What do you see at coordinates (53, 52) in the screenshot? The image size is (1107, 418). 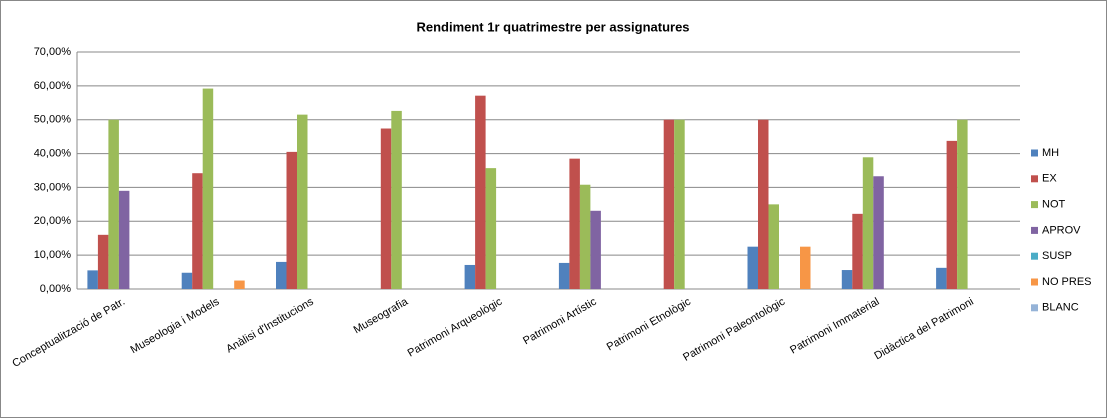 I see `y-tick-label: 70,00%` at bounding box center [53, 52].